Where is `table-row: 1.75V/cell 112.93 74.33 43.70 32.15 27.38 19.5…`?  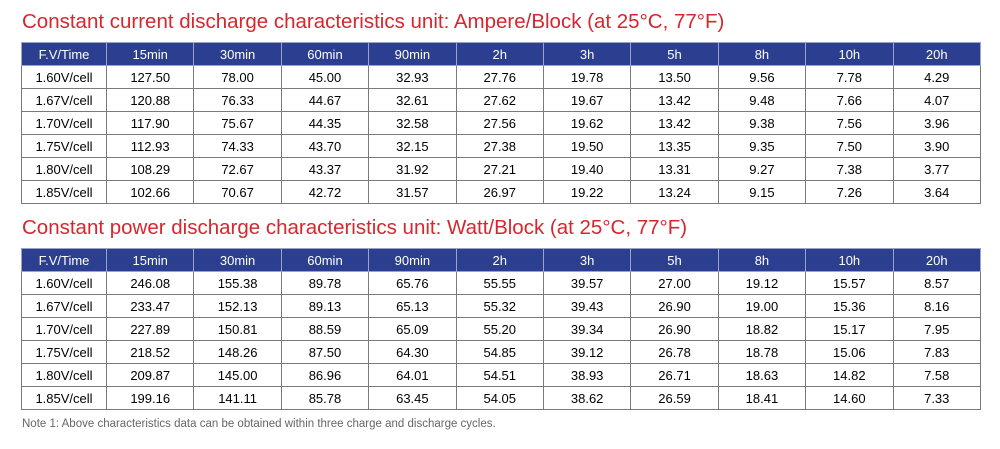
table-row: 1.75V/cell 112.93 74.33 43.70 32.15 27.38 19.5… is located at coordinates (501, 146).